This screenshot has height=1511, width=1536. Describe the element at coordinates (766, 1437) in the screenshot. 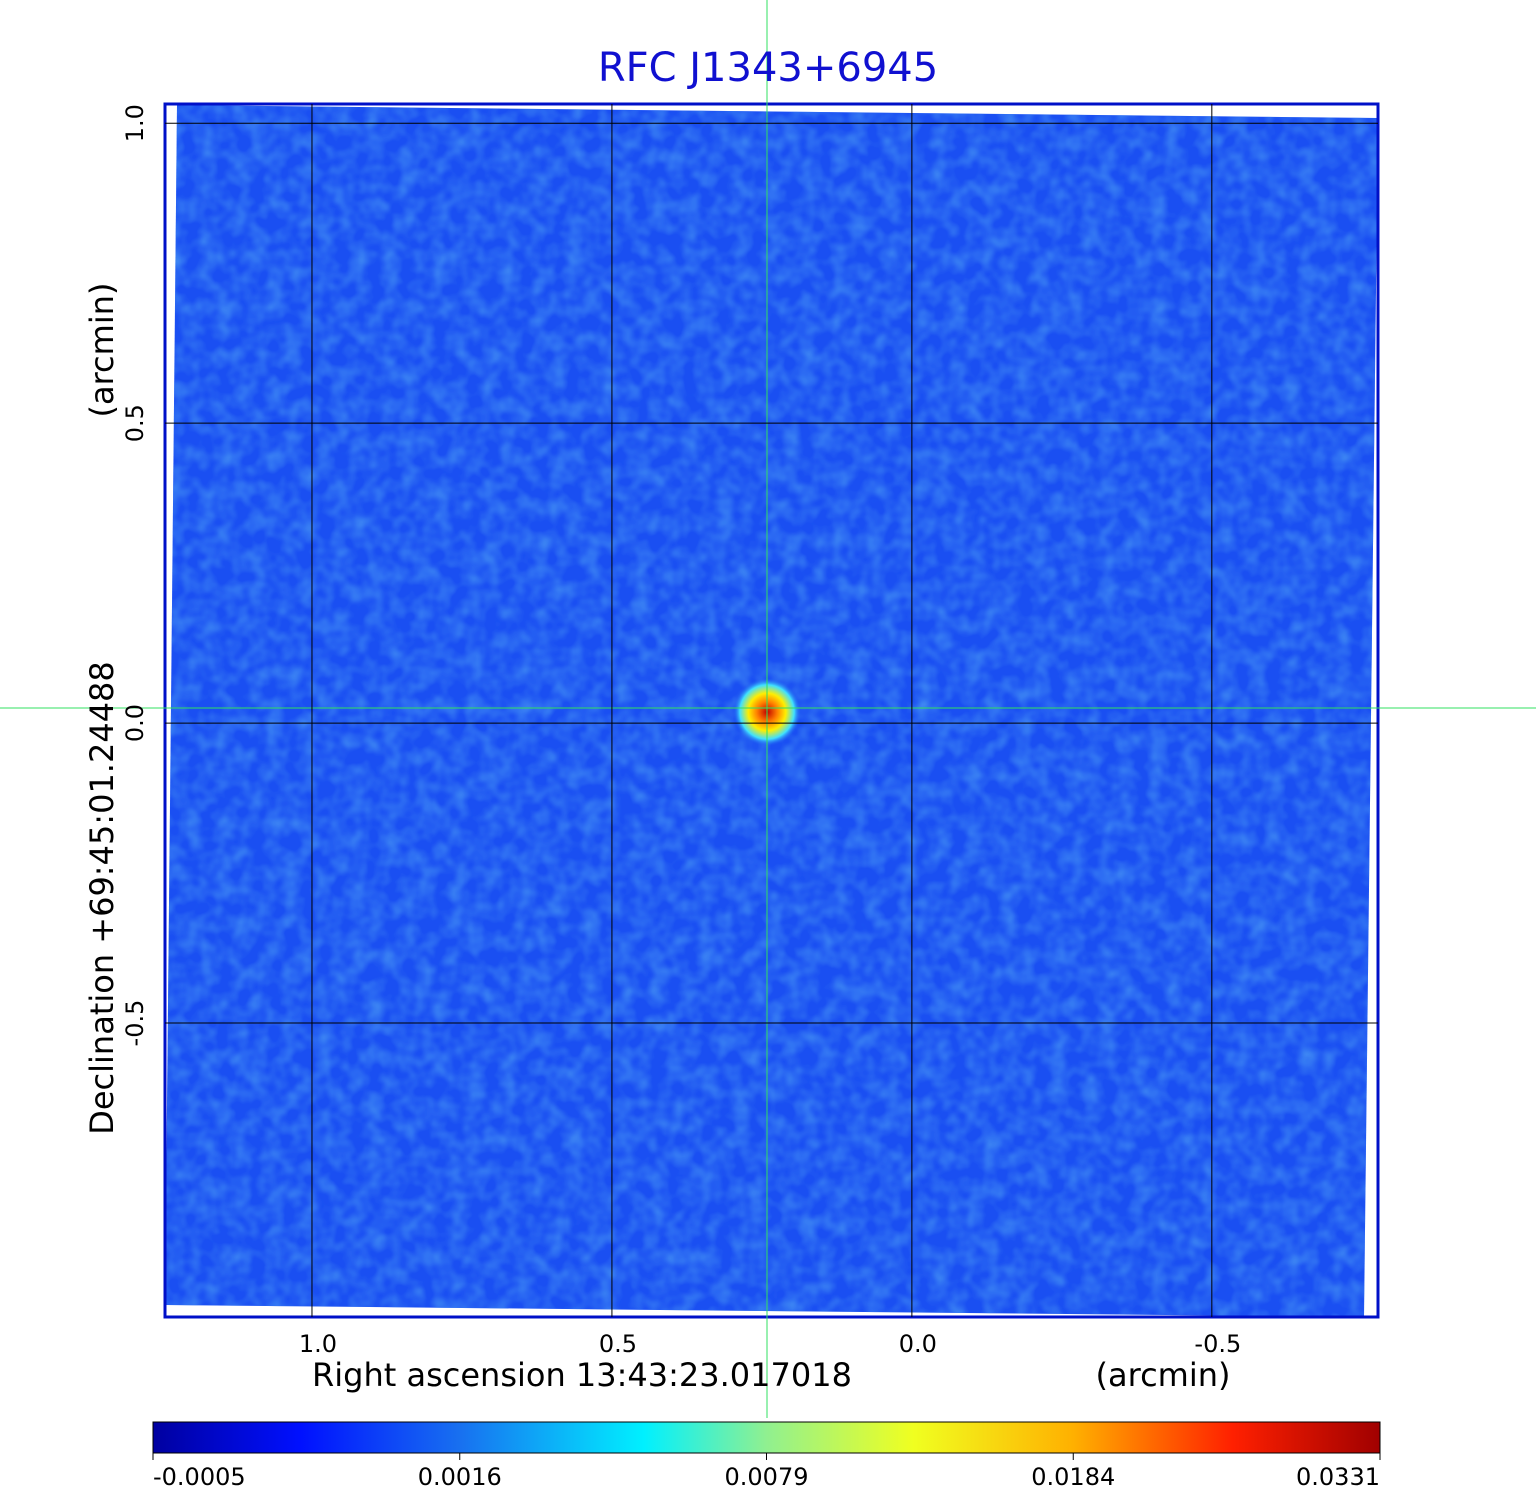

I see `colorbar` at that location.